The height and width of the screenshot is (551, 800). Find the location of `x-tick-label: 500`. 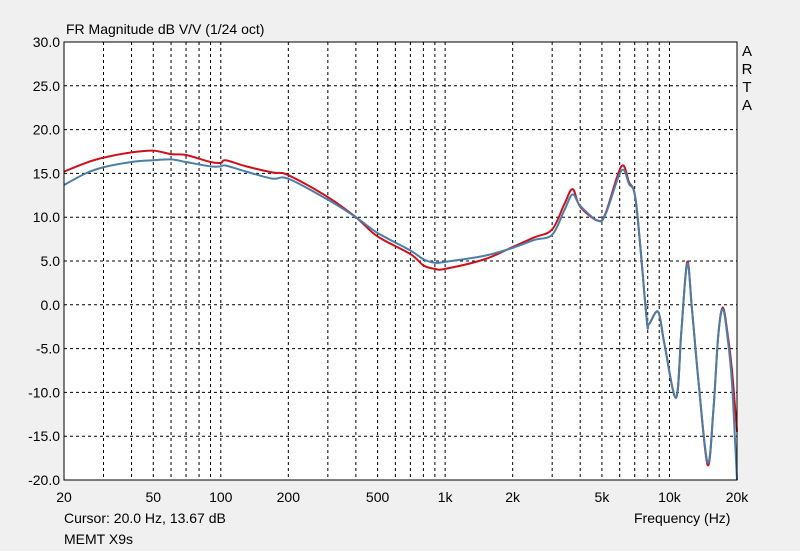

x-tick-label: 500 is located at coordinates (378, 497).